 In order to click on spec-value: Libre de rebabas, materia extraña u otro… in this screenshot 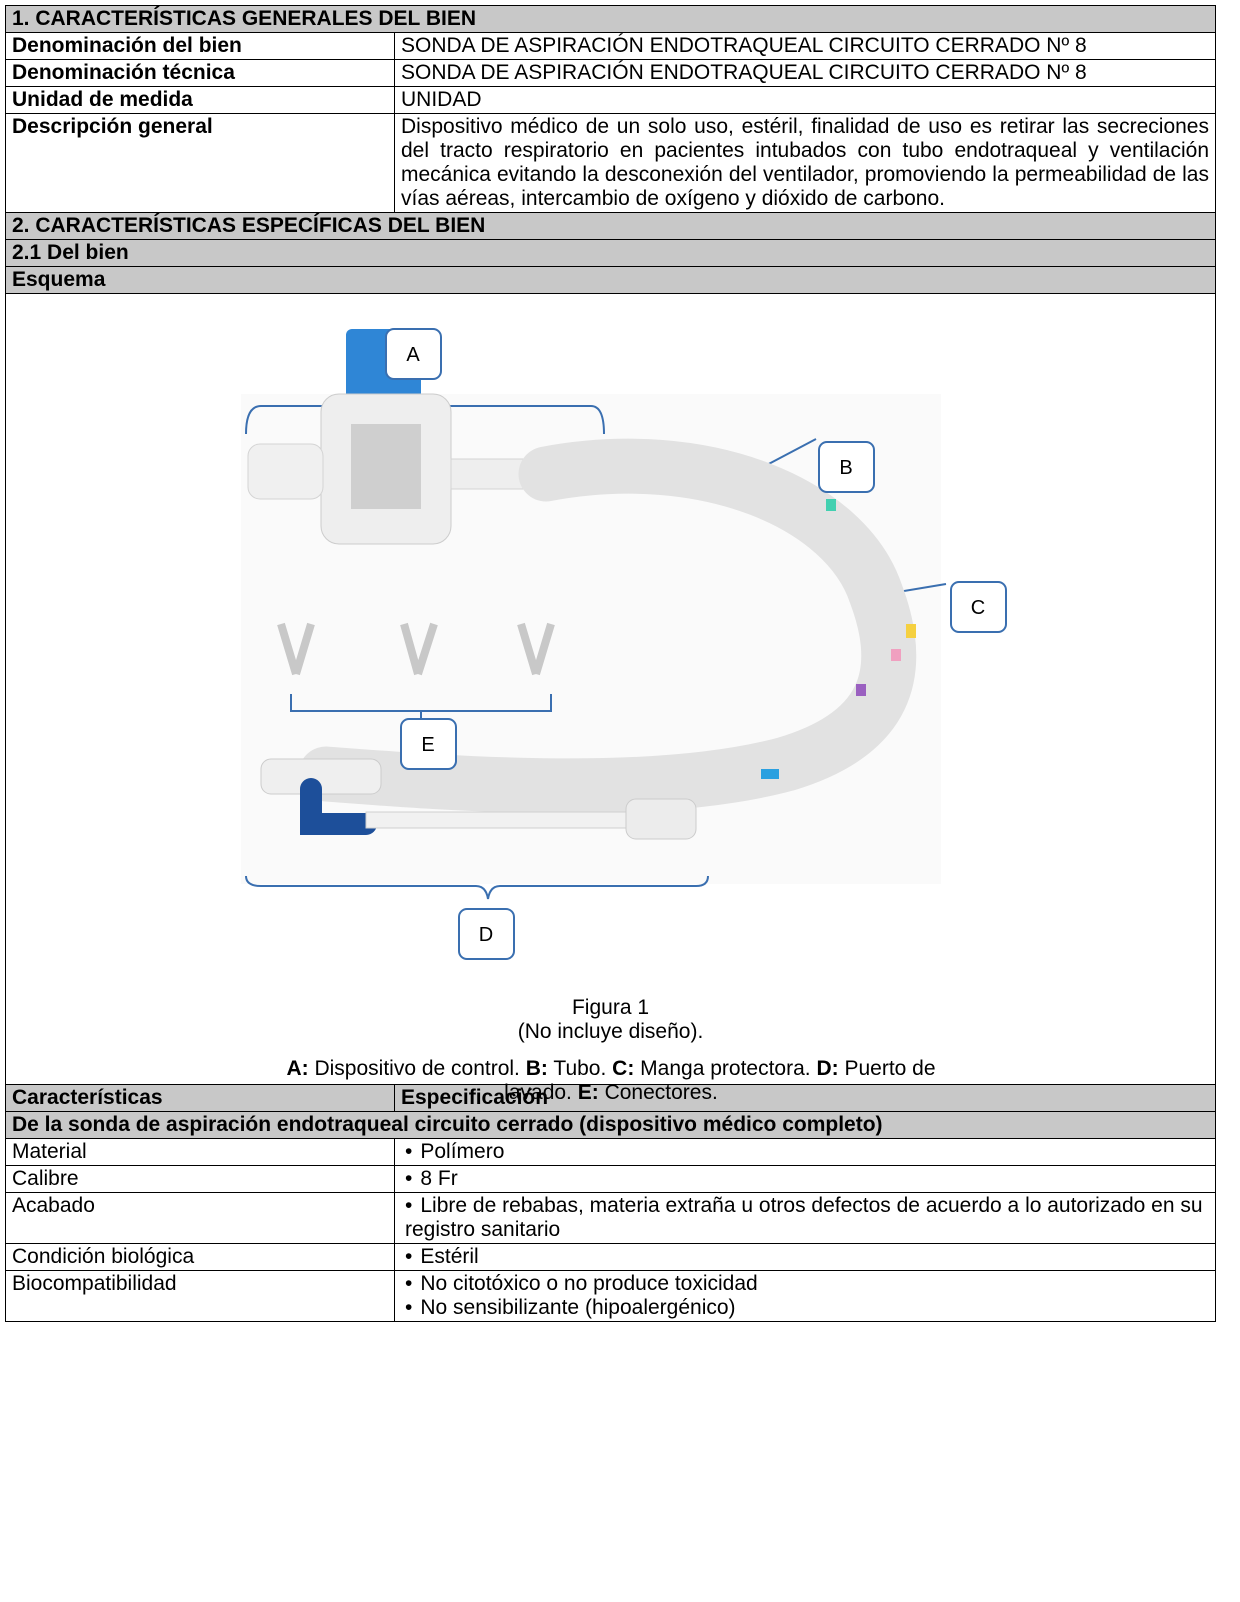, I will do `click(805, 1218)`.